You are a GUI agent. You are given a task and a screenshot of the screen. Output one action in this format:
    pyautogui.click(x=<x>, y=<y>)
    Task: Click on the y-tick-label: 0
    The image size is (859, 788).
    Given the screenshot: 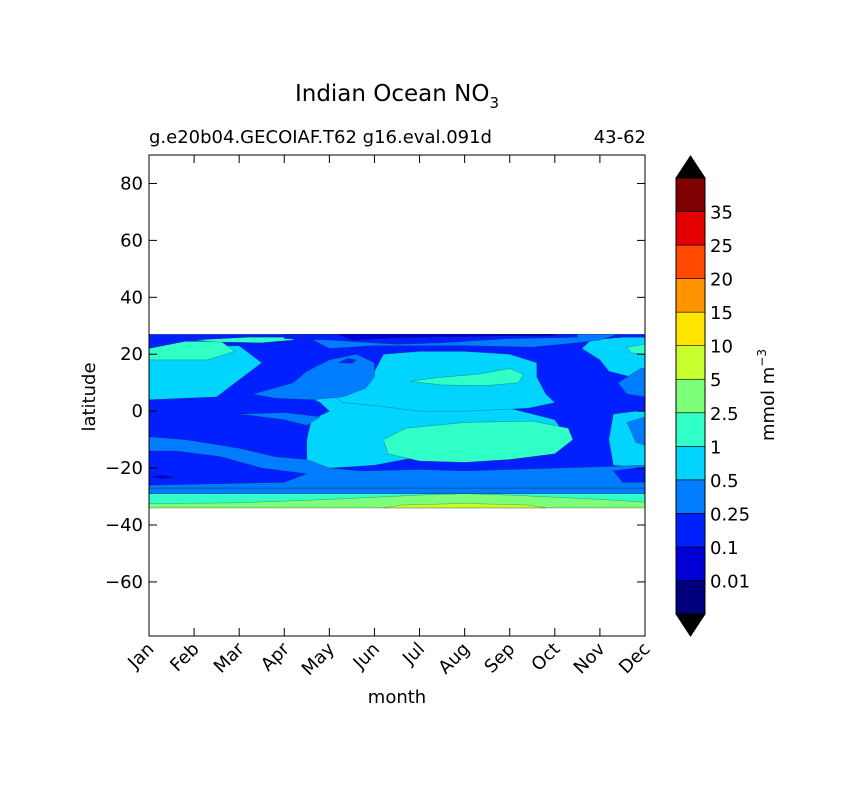 What is the action you would take?
    pyautogui.click(x=137, y=411)
    